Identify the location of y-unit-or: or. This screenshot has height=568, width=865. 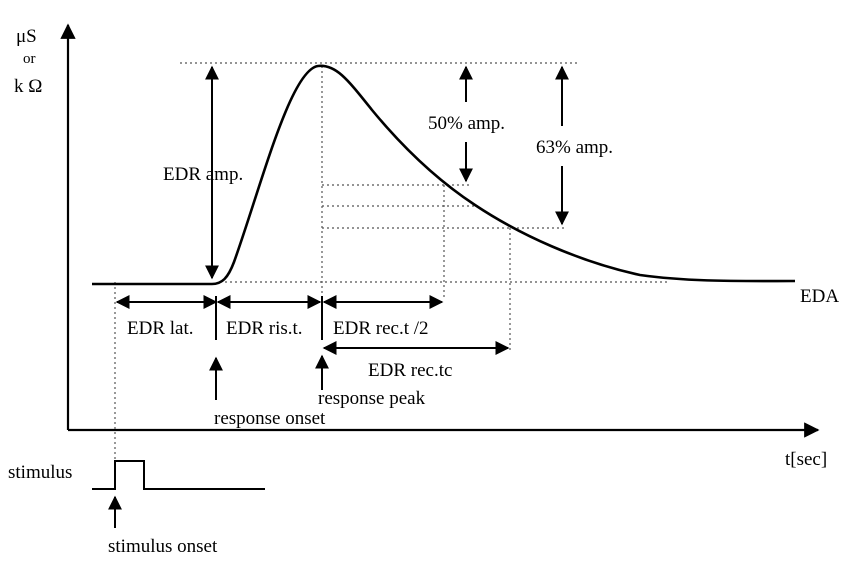
(29, 59).